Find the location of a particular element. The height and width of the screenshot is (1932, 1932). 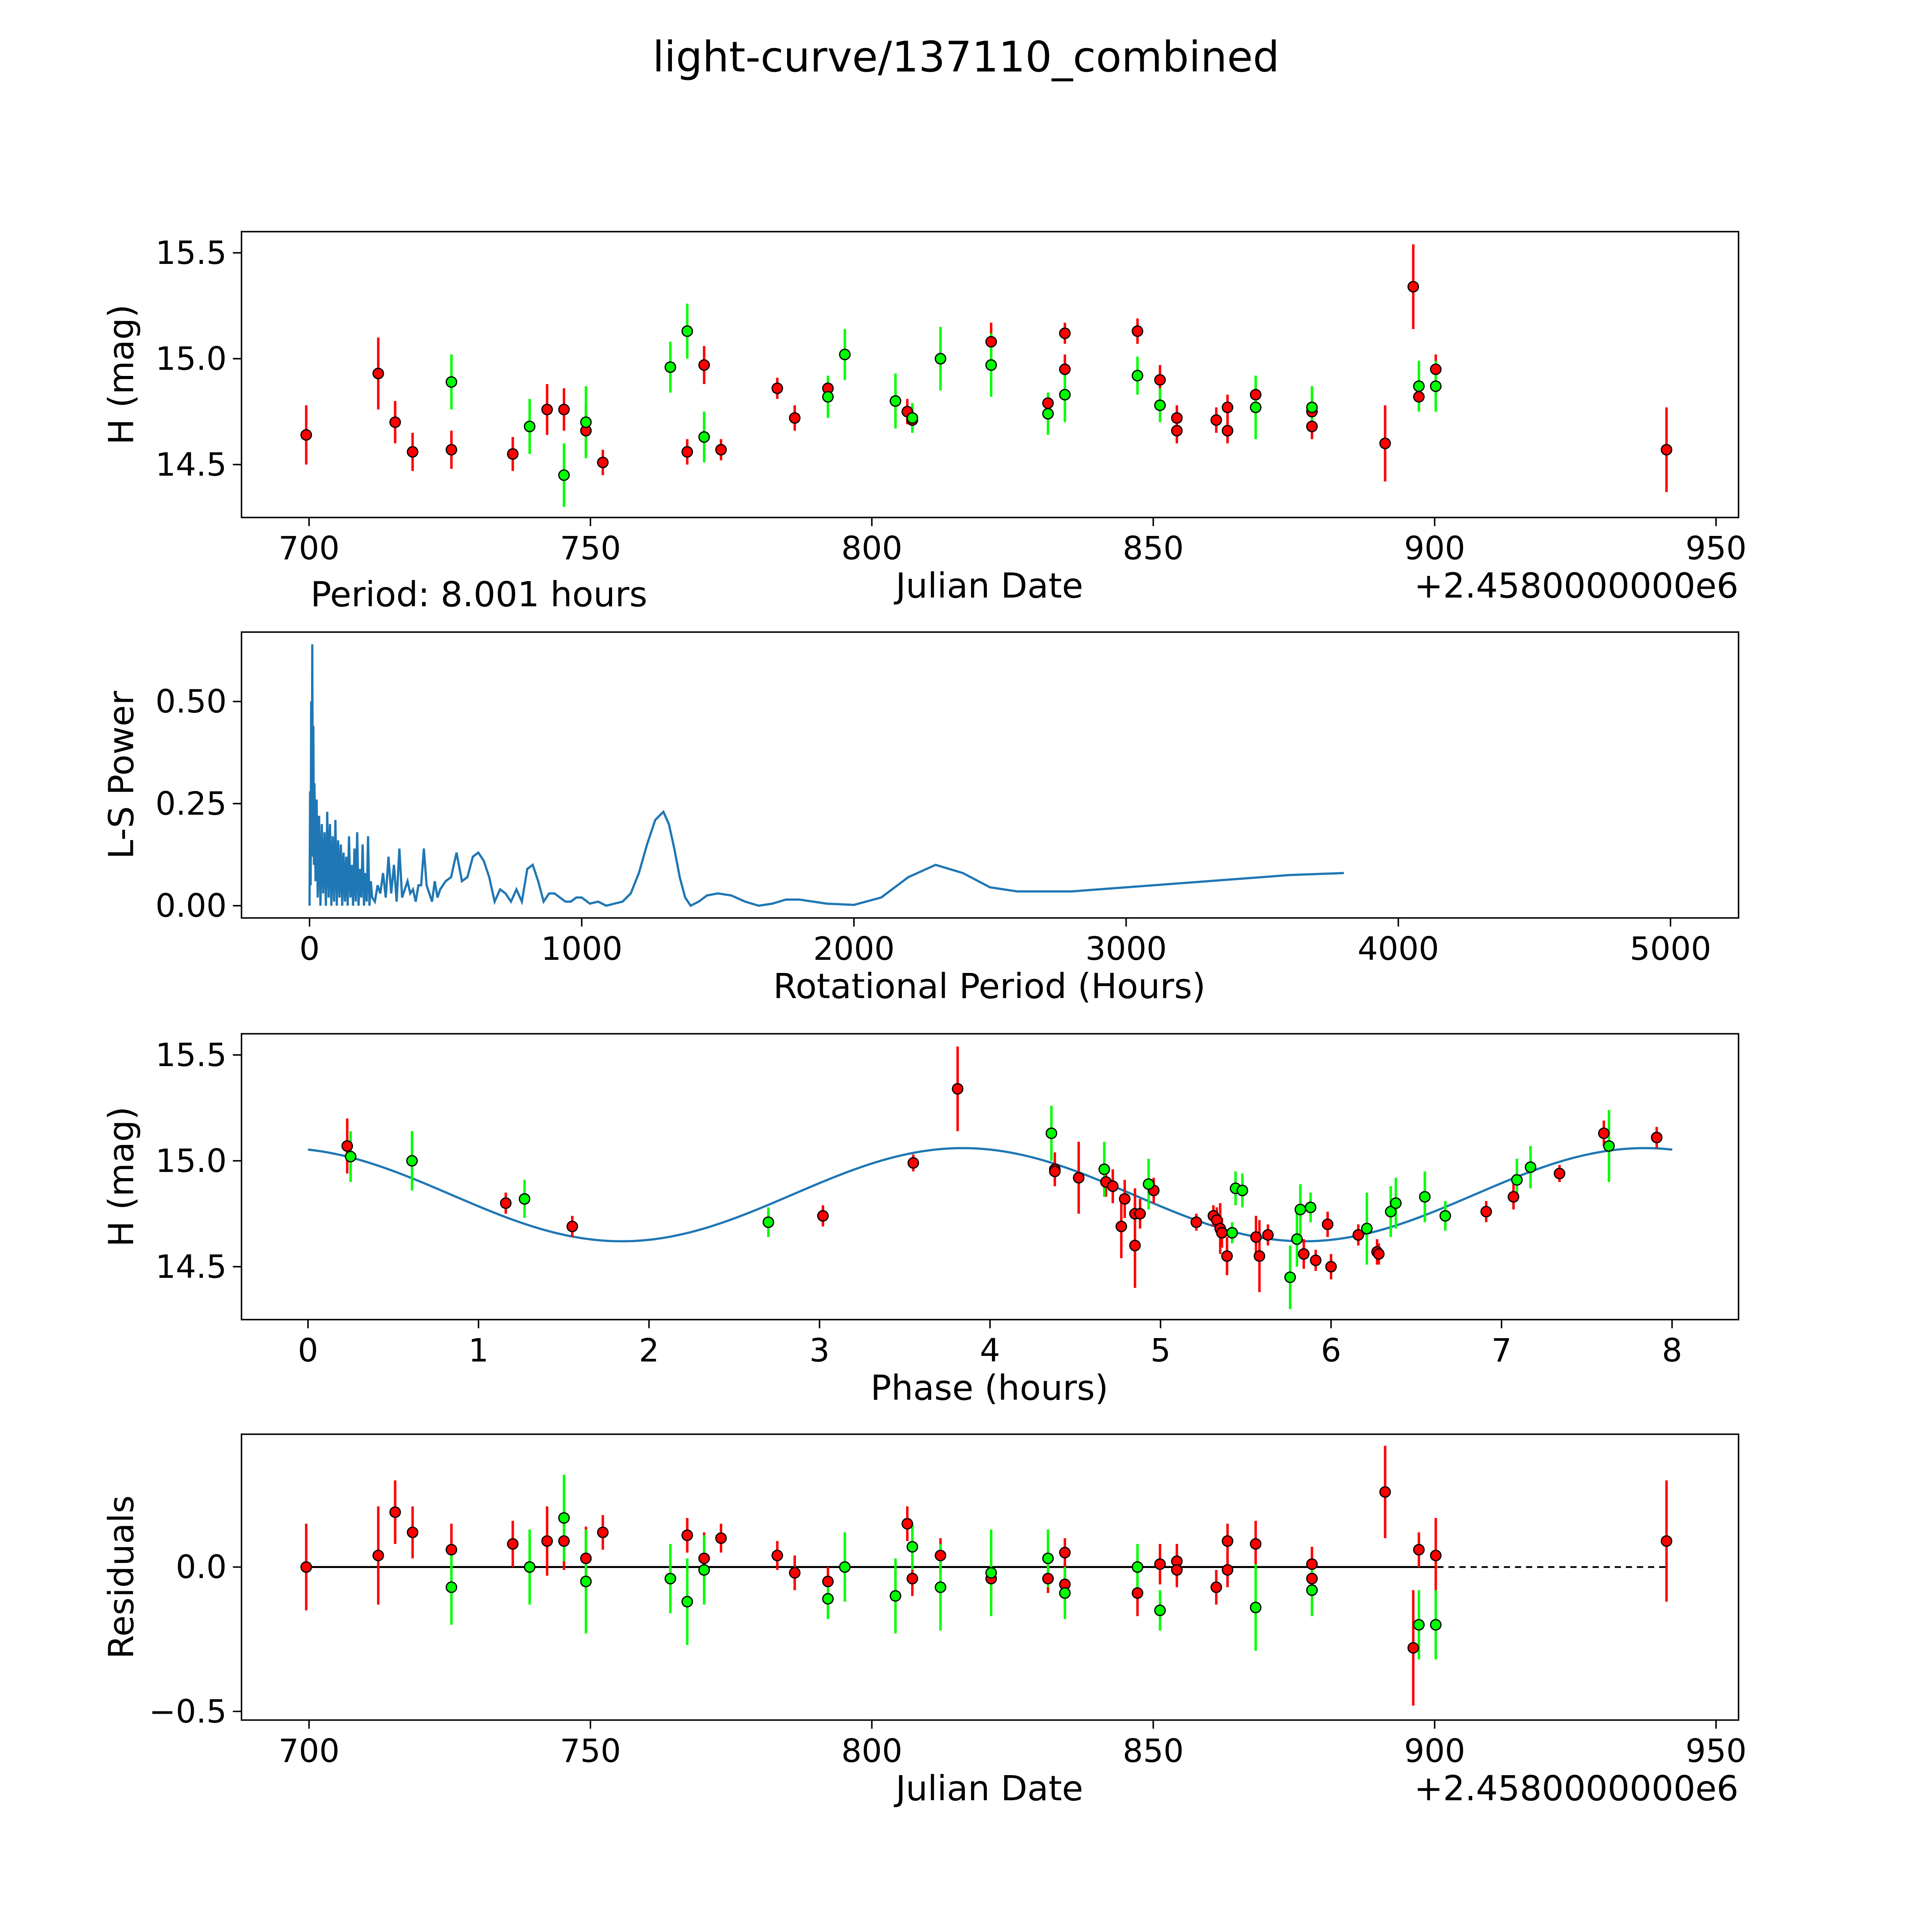

y-tick-label: 15.0 is located at coordinates (191, 359).